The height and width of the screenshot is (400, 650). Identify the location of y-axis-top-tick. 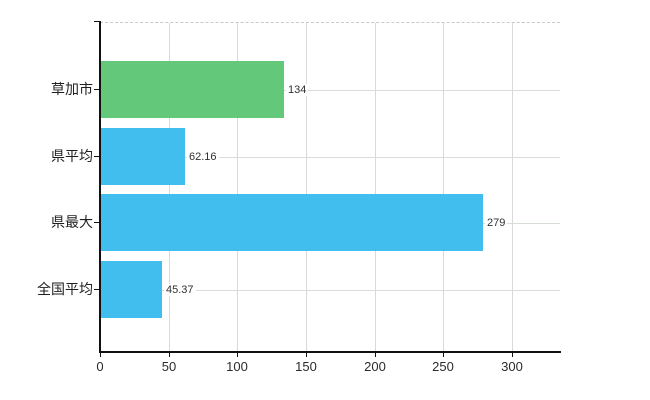
(96, 21).